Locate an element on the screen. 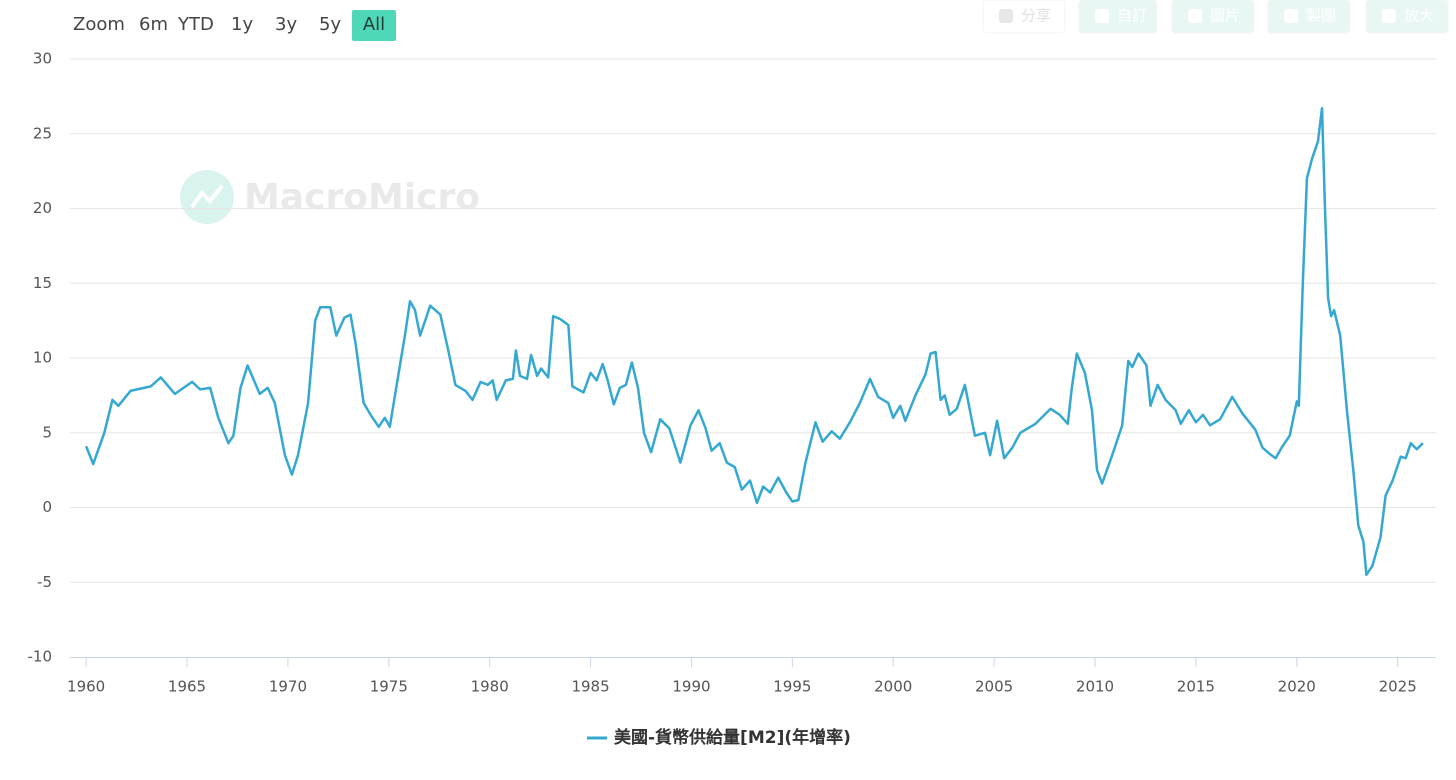  x-tick-label: 1980 is located at coordinates (490, 687).